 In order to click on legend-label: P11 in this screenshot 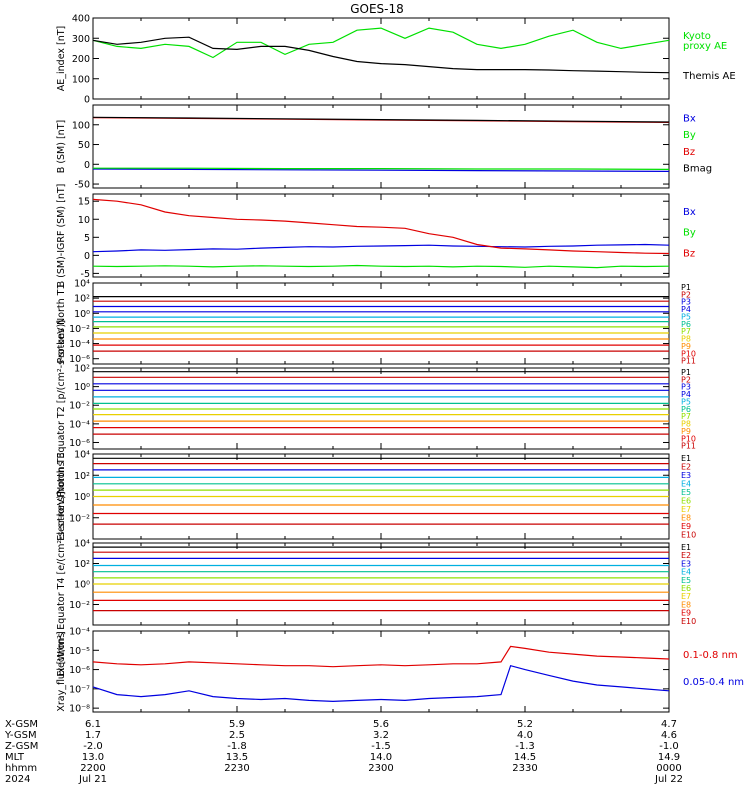, I will do `click(688, 446)`.